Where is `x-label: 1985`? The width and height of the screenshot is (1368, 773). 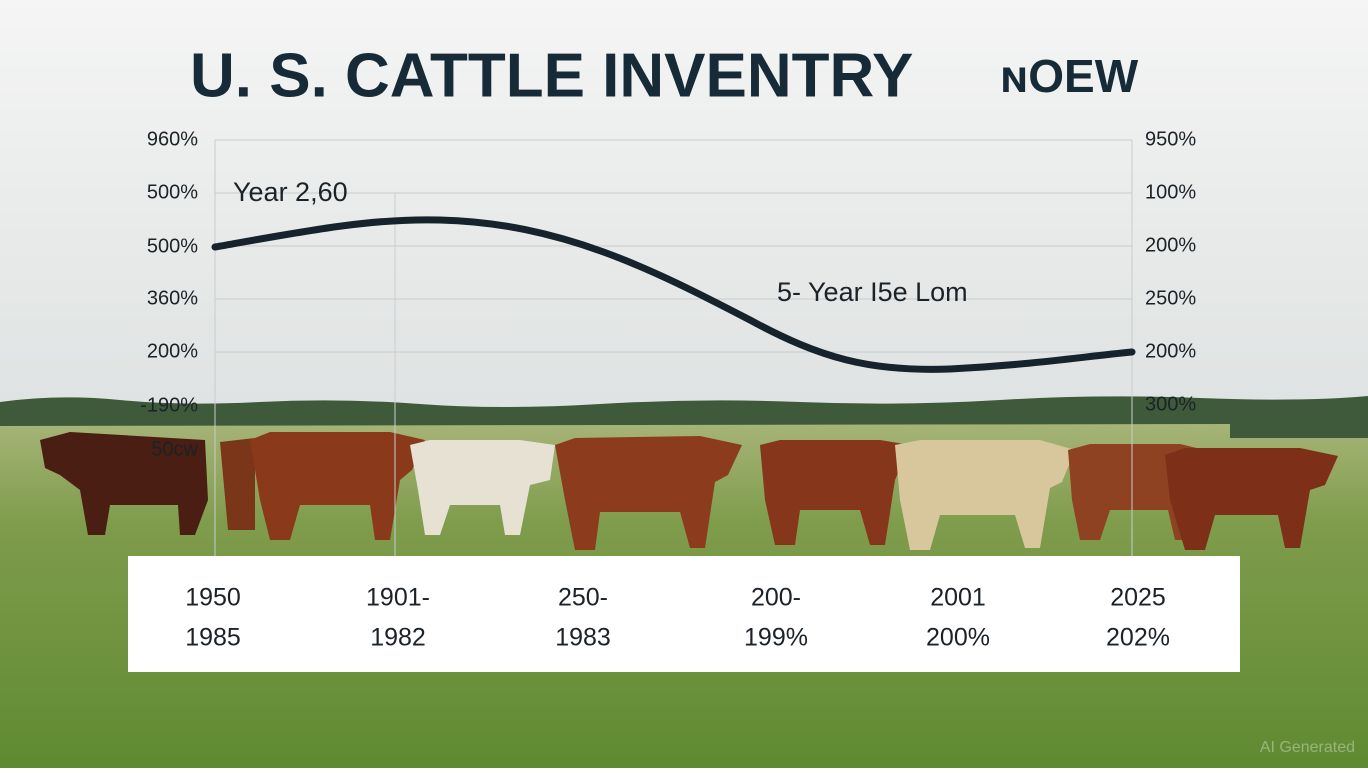 x-label: 1985 is located at coordinates (213, 638).